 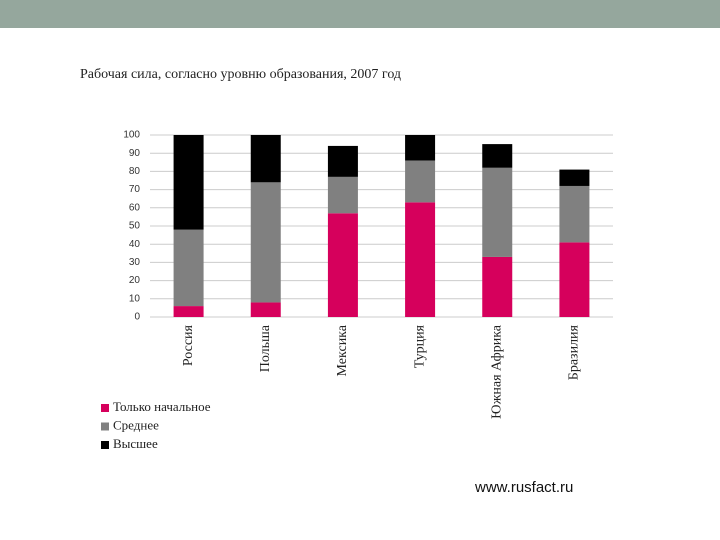 What do you see at coordinates (574, 352) in the screenshot?
I see `x-tick-label: Бразилия` at bounding box center [574, 352].